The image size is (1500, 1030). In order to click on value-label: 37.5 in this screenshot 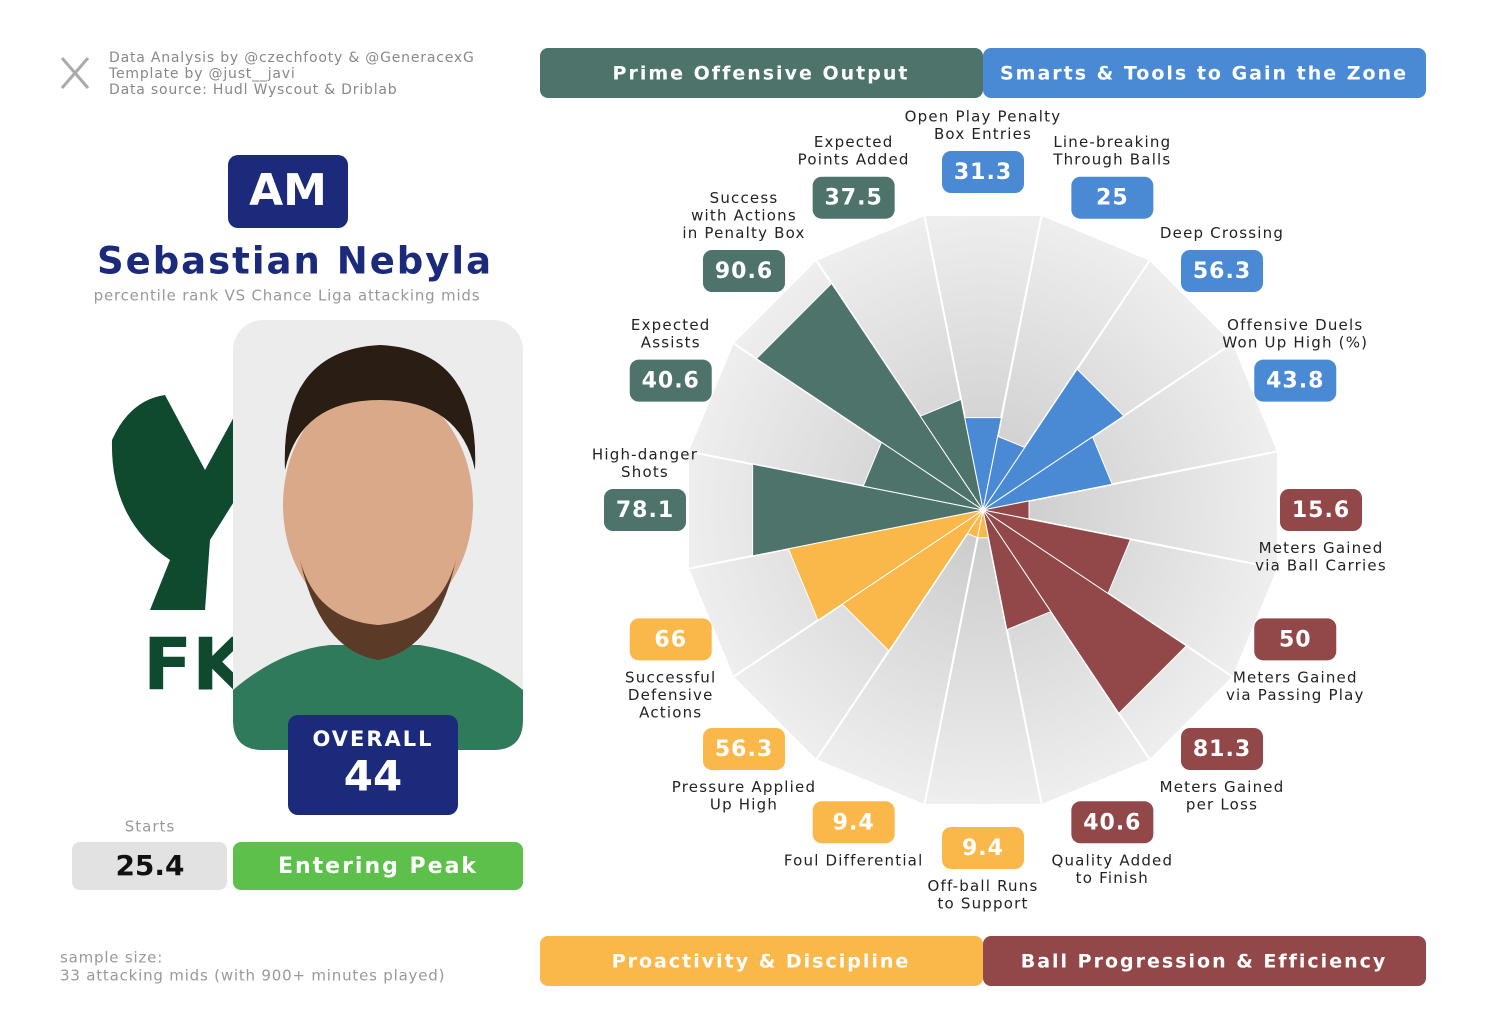, I will do `click(854, 198)`.